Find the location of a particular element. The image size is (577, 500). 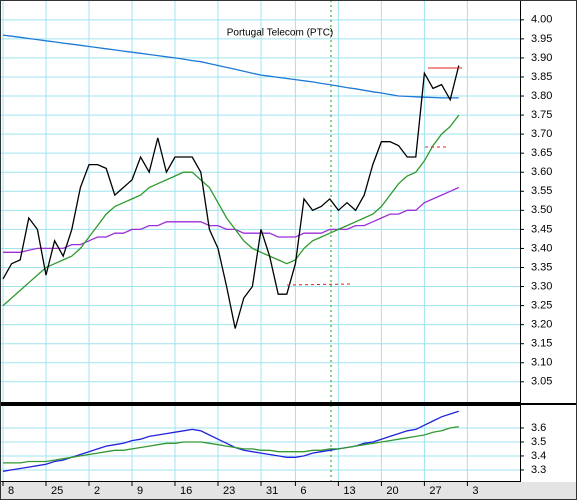

y-tick-label: 3.85 is located at coordinates (541, 77).